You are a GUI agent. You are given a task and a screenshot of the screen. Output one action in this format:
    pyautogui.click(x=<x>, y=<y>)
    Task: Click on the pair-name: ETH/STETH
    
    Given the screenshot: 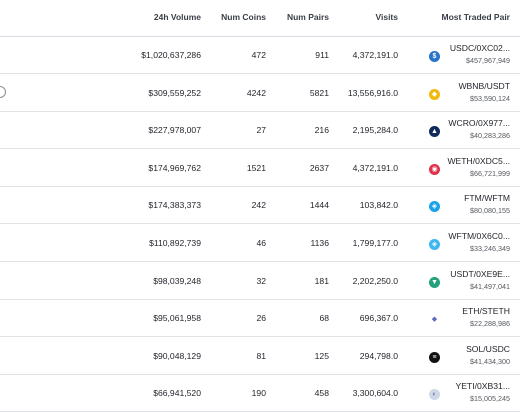 What is the action you would take?
    pyautogui.click(x=486, y=311)
    